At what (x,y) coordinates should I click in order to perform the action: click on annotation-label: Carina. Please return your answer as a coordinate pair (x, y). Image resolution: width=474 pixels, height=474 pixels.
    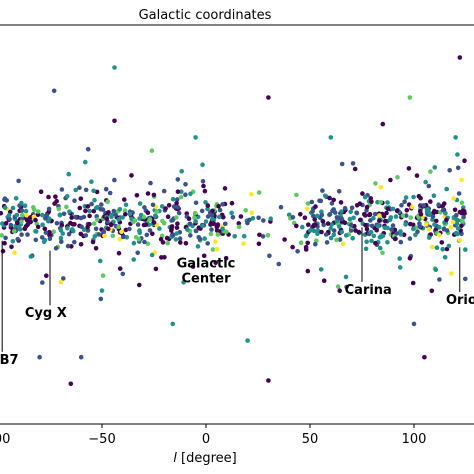
    Looking at the image, I should click on (368, 290).